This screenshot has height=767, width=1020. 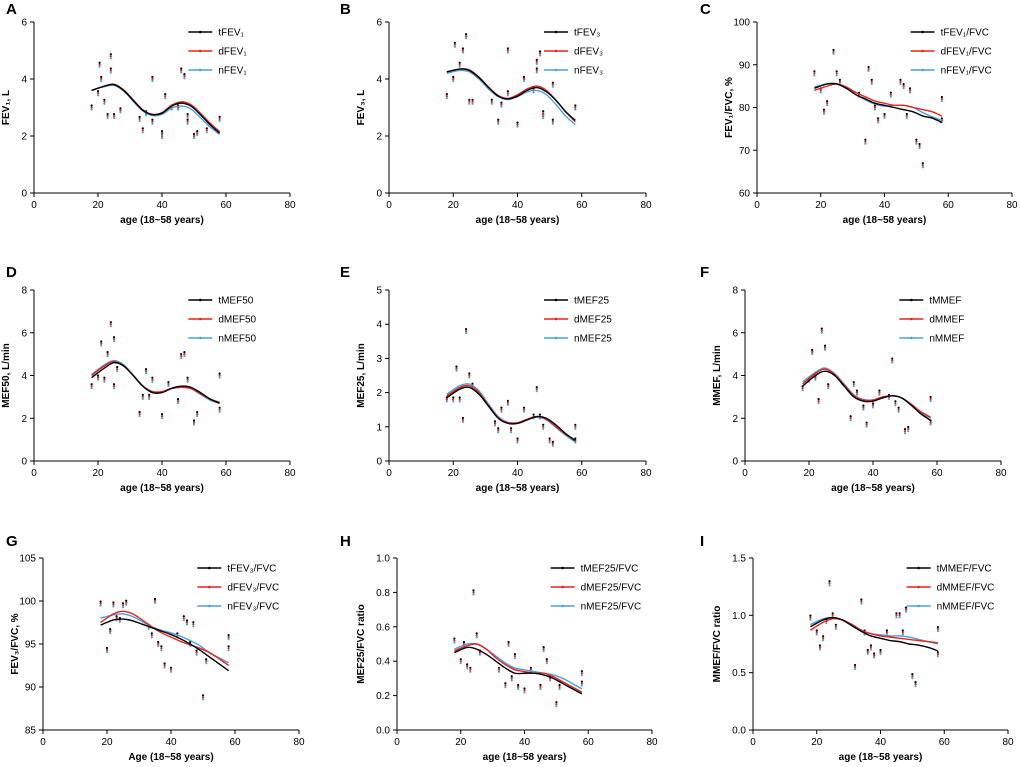 What do you see at coordinates (389, 205) in the screenshot?
I see `x-tick-label: 0` at bounding box center [389, 205].